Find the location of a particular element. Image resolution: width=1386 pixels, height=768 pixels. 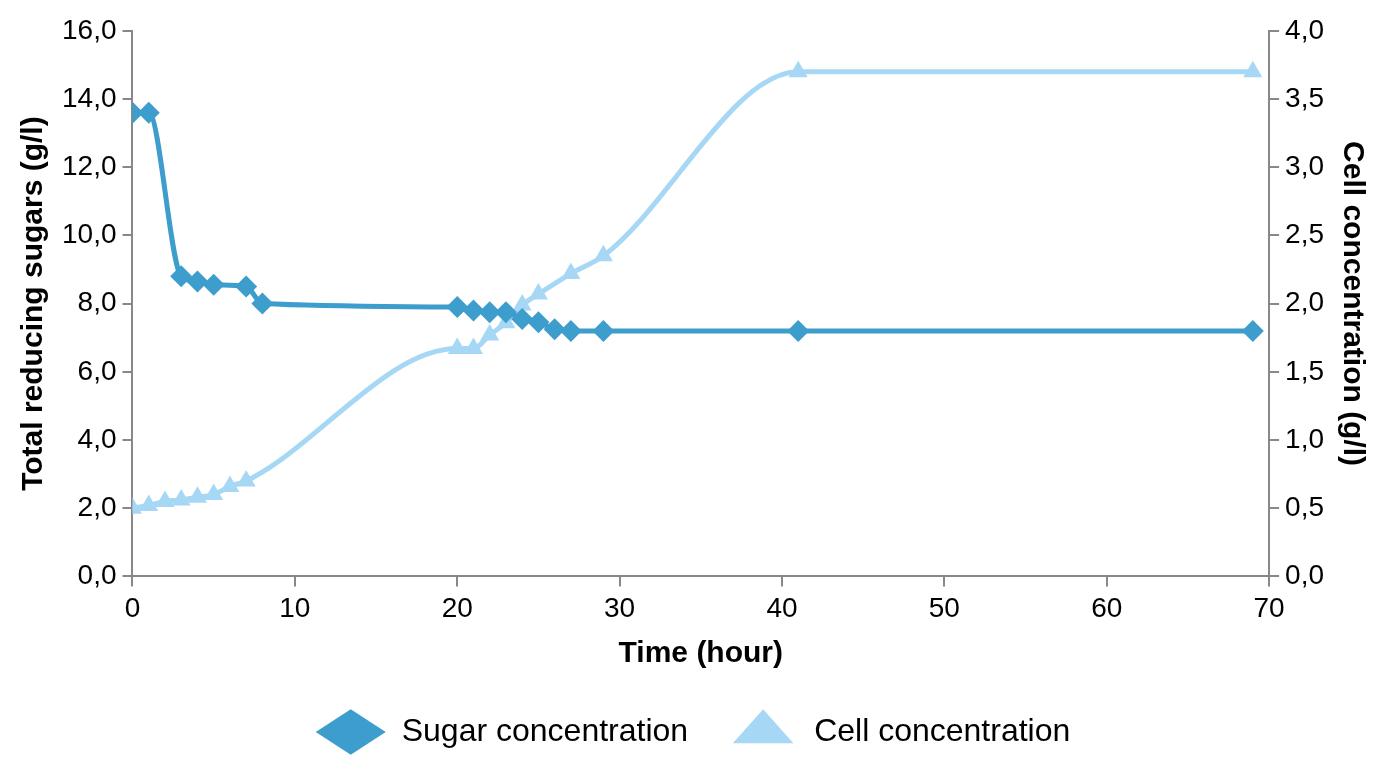

y2-tick-label: 1,5 is located at coordinates (1305, 370).